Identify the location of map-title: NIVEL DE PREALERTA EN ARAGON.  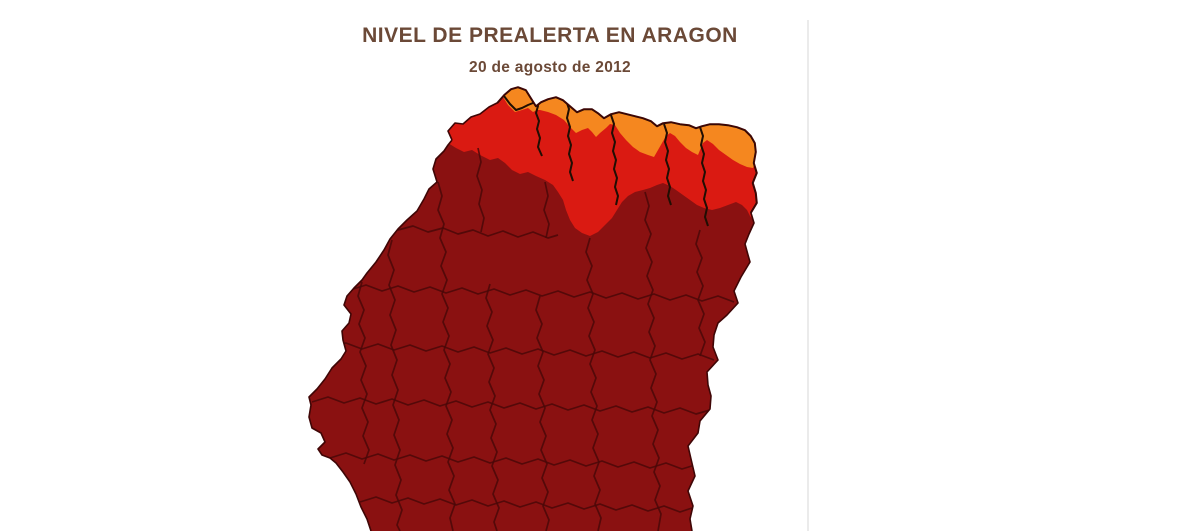
(550, 35).